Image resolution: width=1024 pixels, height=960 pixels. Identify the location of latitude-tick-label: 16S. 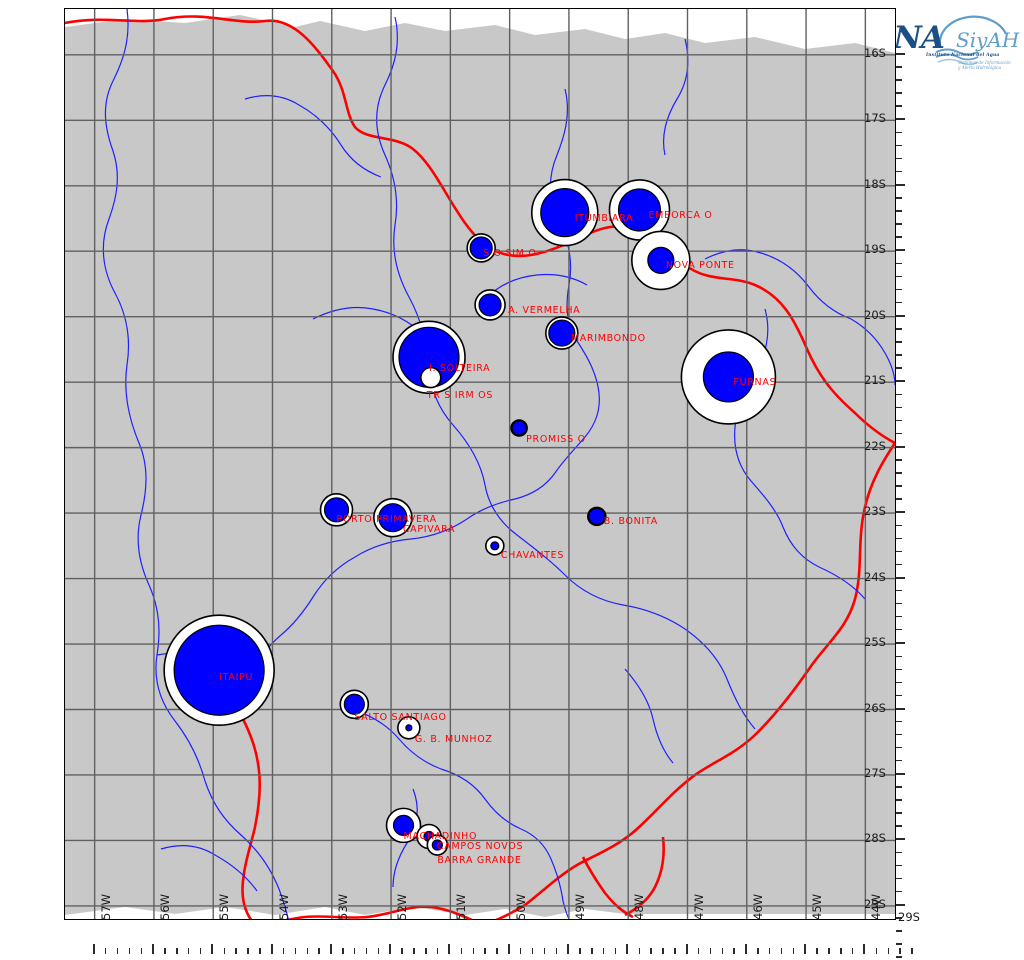
(875, 52).